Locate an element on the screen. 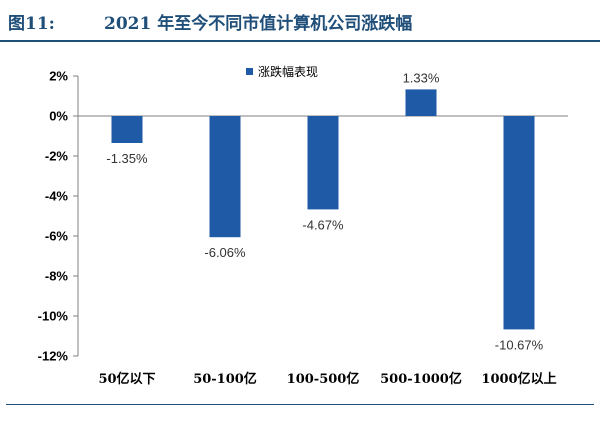  legend-swatch is located at coordinates (249, 71).